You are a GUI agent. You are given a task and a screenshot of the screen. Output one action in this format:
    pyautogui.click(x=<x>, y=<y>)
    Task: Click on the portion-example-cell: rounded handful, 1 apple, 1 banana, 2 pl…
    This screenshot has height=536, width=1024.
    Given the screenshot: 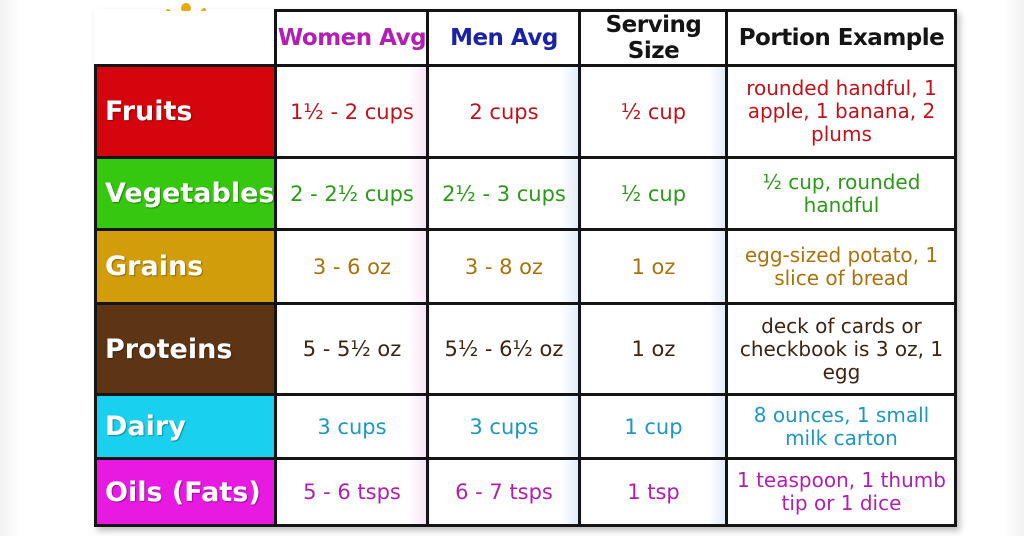 What is the action you would take?
    pyautogui.click(x=841, y=111)
    